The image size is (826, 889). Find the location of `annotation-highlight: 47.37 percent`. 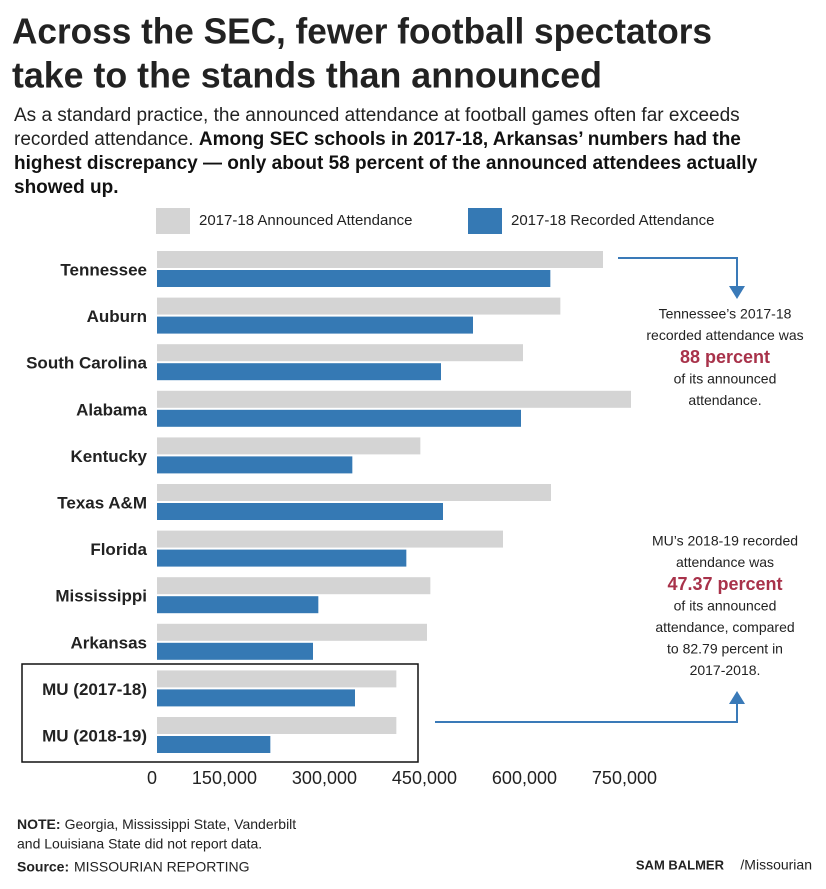

annotation-highlight: 47.37 percent is located at coordinates (724, 584).